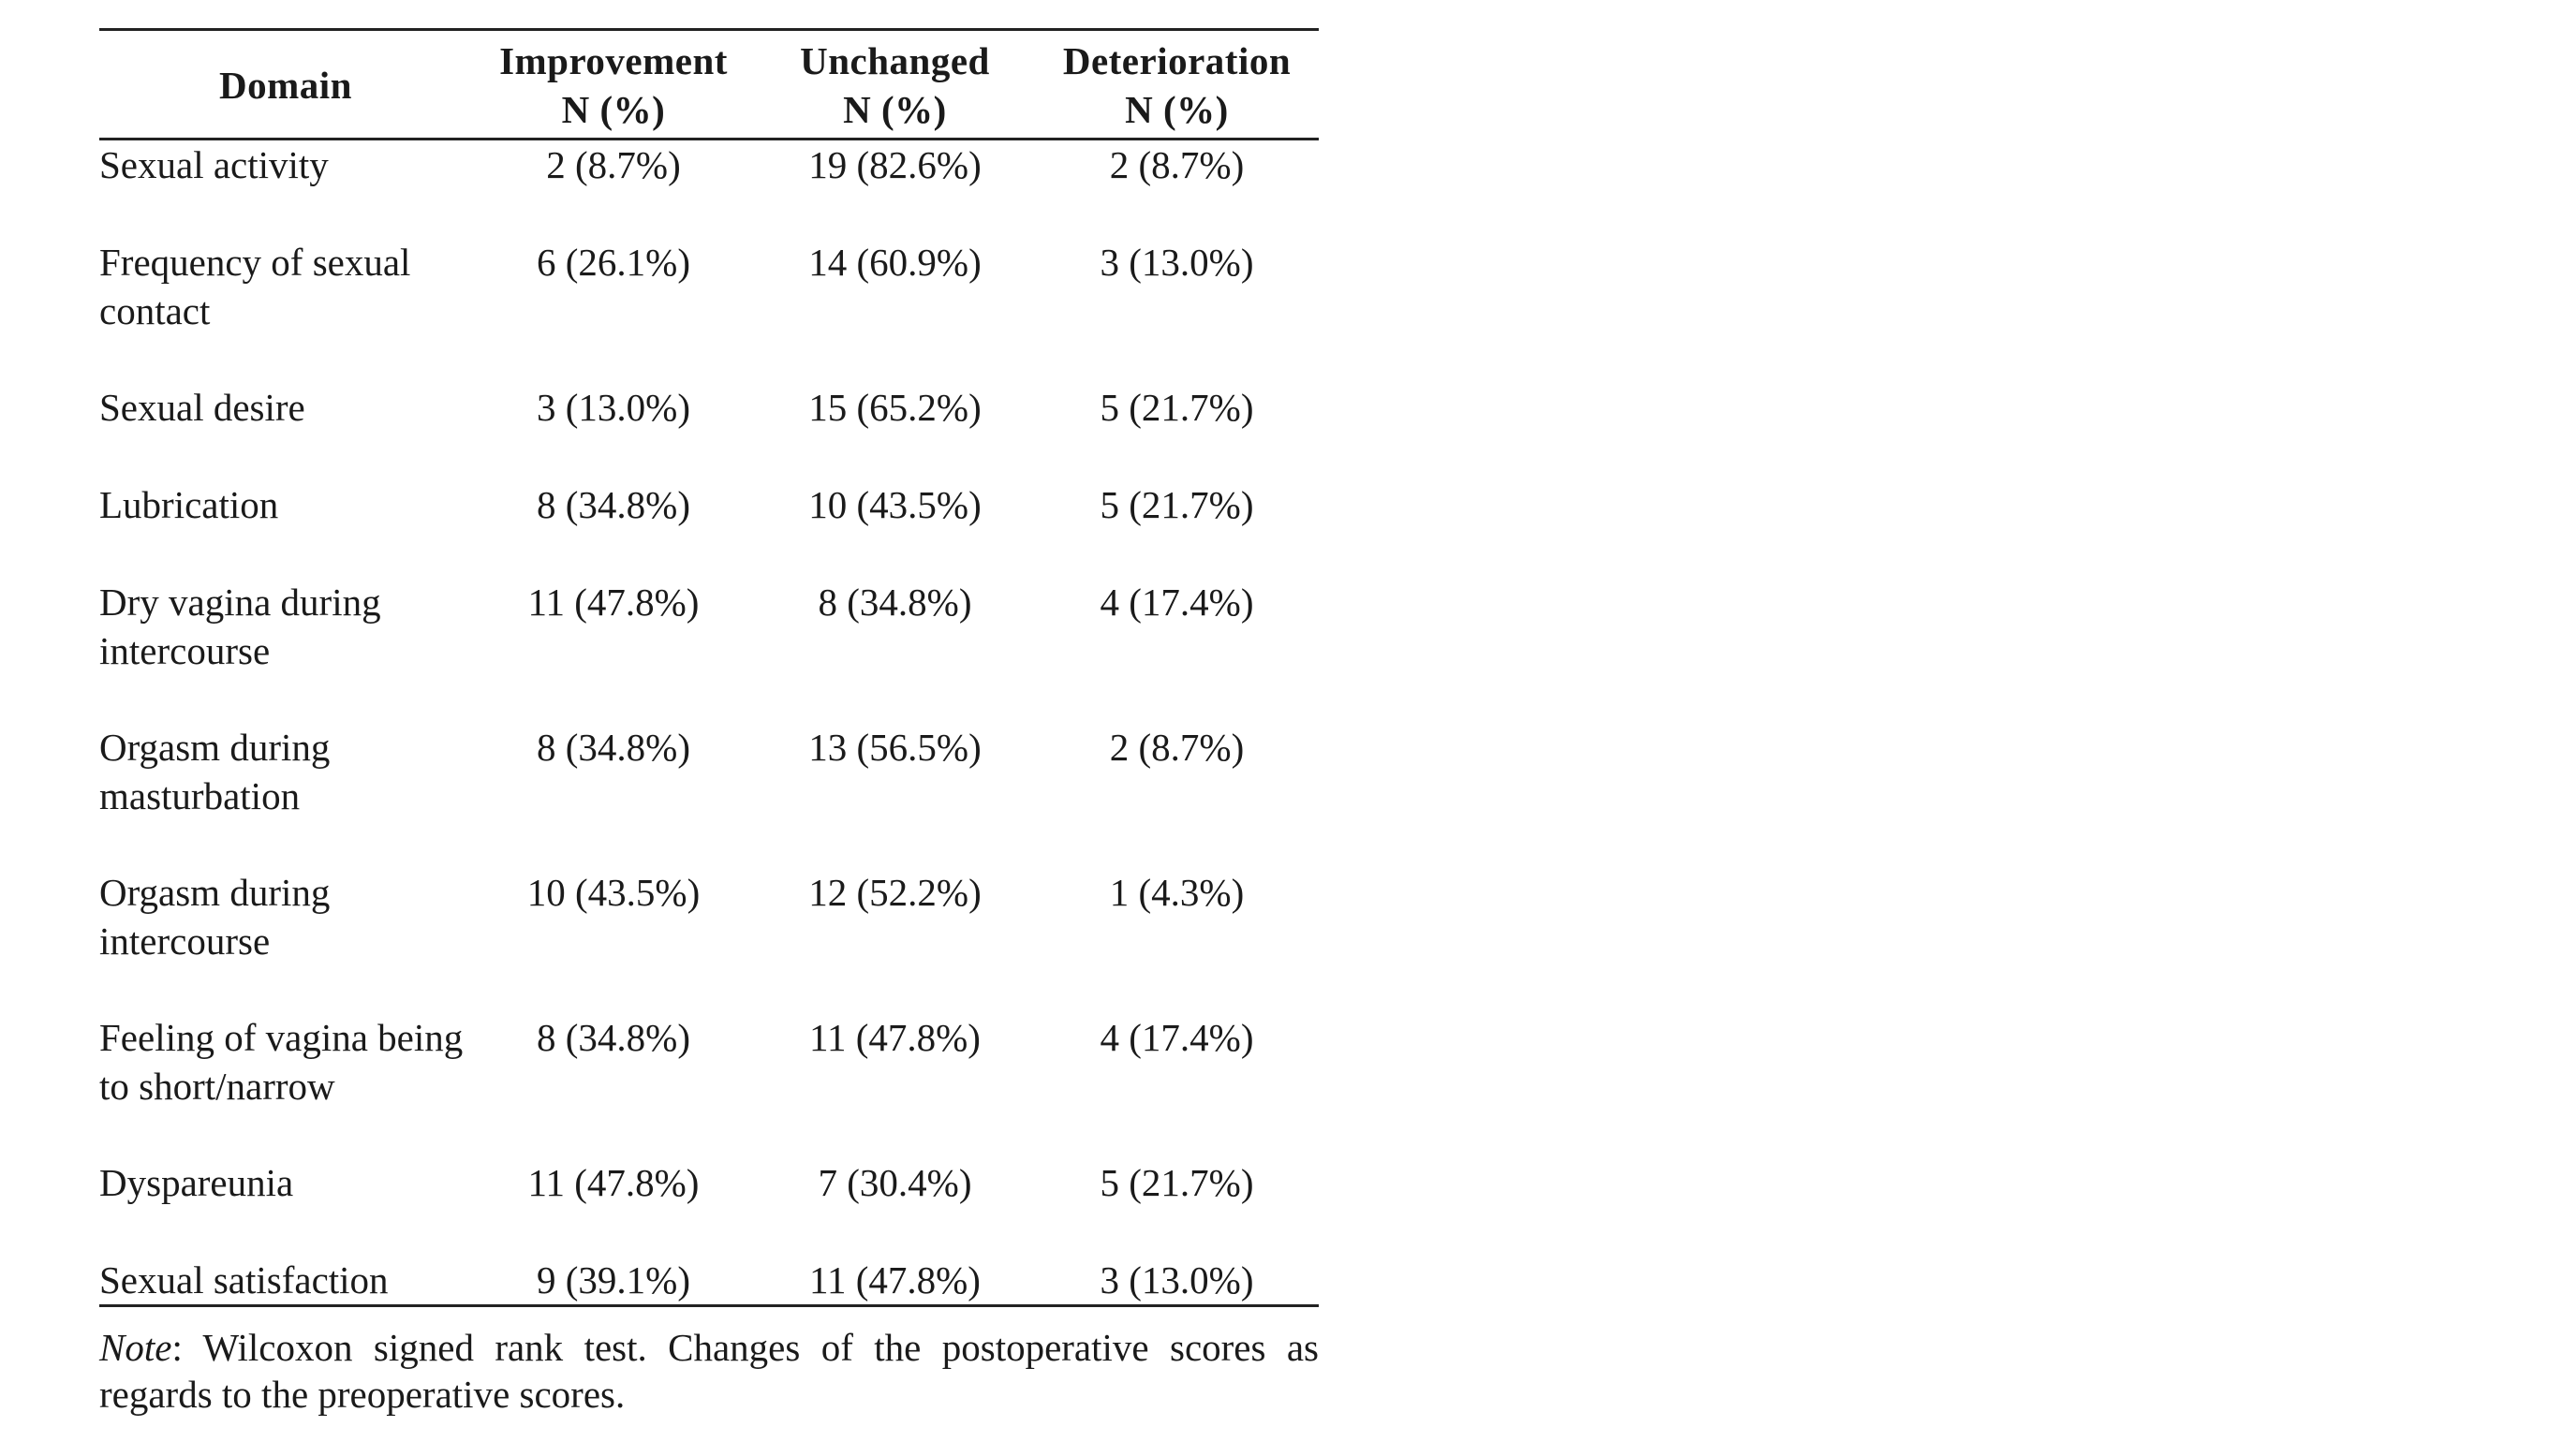 The width and height of the screenshot is (2571, 1456). Describe the element at coordinates (613, 60) in the screenshot. I see `header-improvement-label: Improvement` at that location.